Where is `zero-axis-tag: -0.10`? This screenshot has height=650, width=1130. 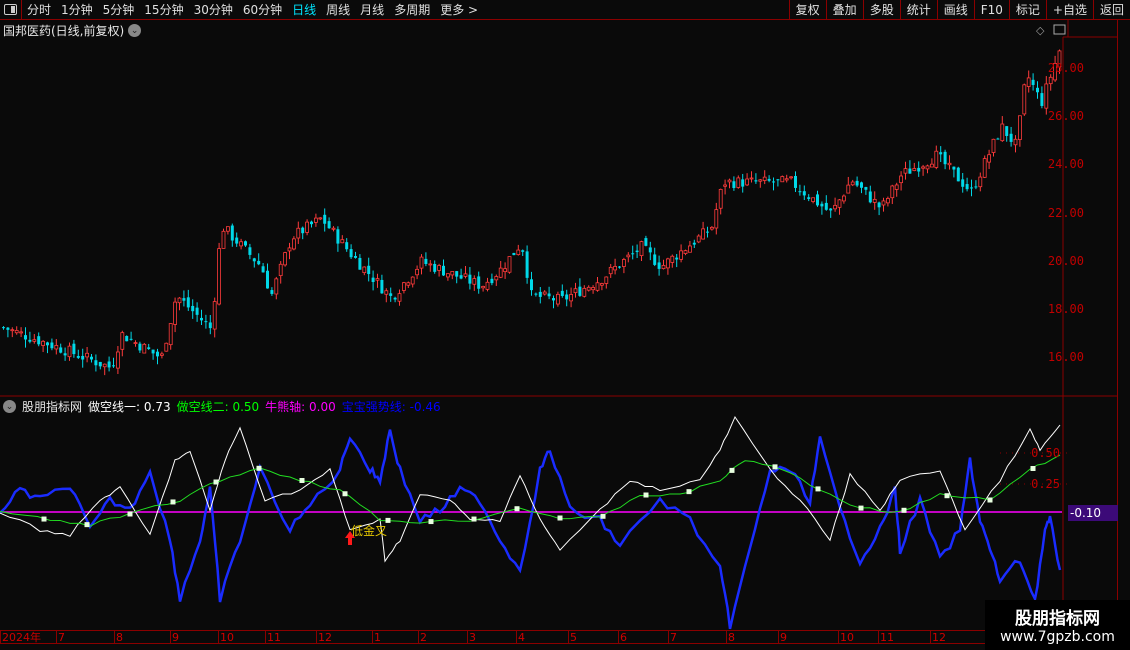 zero-axis-tag: -0.10 is located at coordinates (1093, 513).